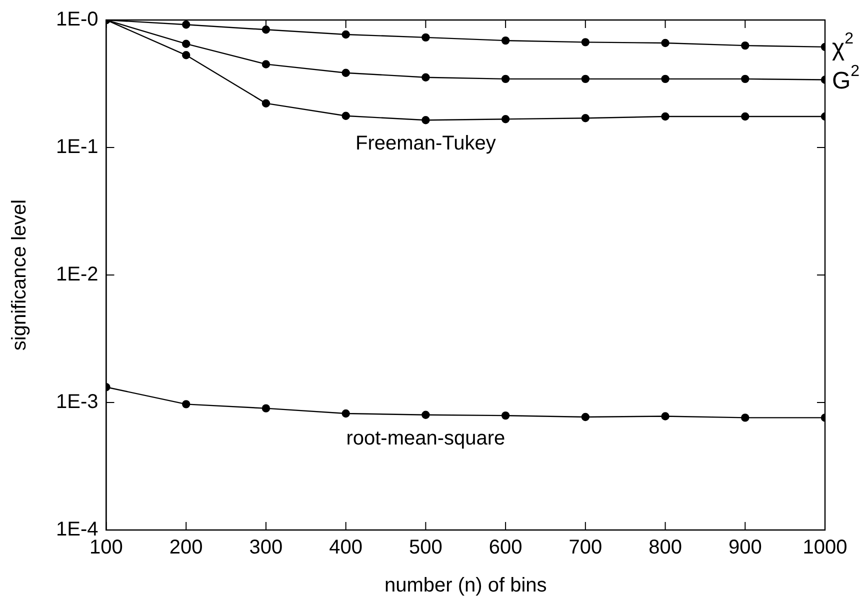  What do you see at coordinates (465, 585) in the screenshot?
I see `x-axis-title: number (n) of bins` at bounding box center [465, 585].